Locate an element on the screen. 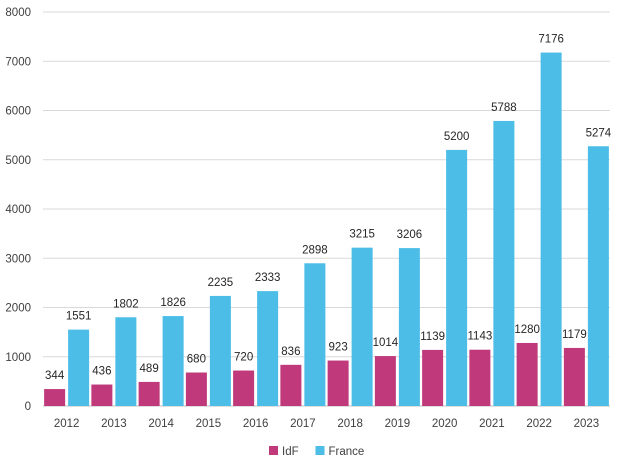  x-tick-label: 2022 is located at coordinates (539, 424).